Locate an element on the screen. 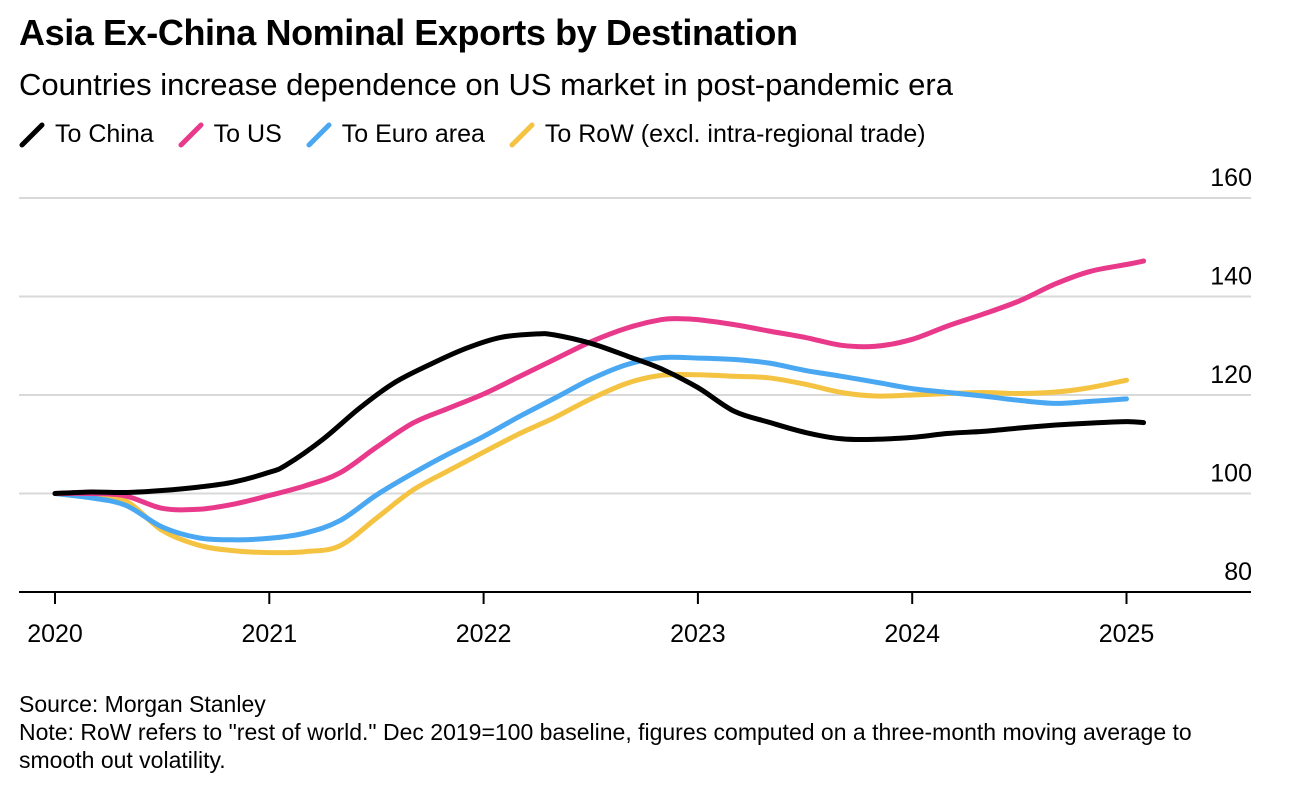 This screenshot has width=1290, height=804. legend-swatch-us-icon is located at coordinates (191, 134).